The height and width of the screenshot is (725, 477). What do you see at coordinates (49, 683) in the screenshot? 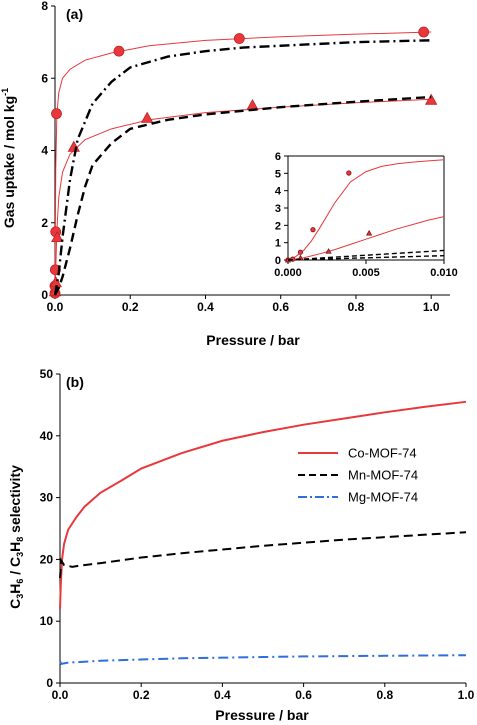
I see `panel-b-ytick-label: 0` at bounding box center [49, 683].